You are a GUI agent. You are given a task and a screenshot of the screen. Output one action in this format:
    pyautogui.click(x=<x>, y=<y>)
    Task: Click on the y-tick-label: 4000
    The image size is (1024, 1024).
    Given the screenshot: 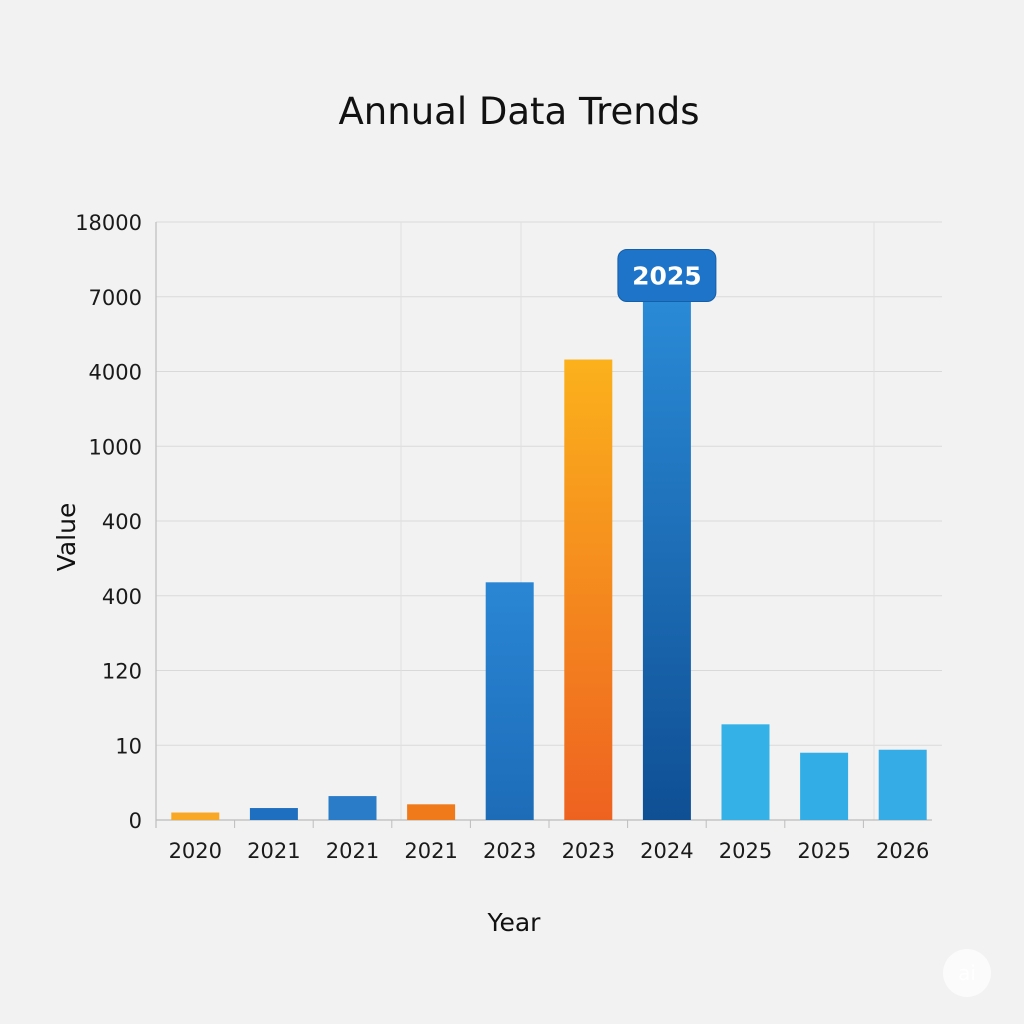 What is the action you would take?
    pyautogui.click(x=115, y=373)
    